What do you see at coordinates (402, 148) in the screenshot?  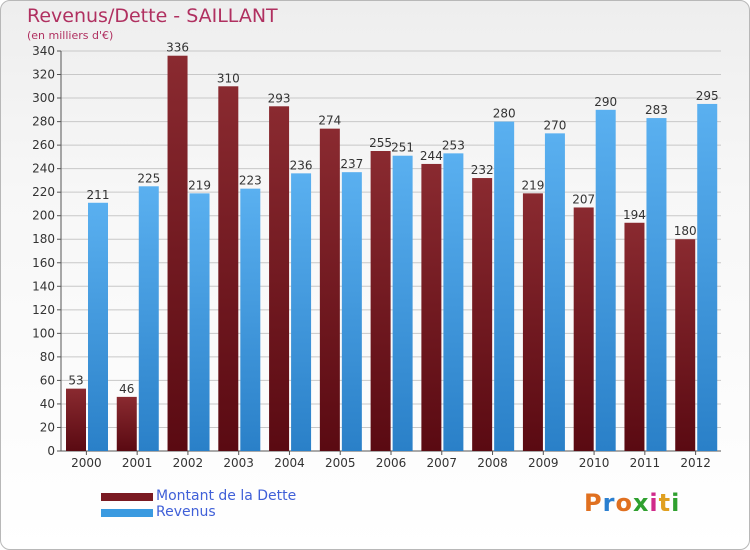 I see `data-label-revenus-2006: 251` at bounding box center [402, 148].